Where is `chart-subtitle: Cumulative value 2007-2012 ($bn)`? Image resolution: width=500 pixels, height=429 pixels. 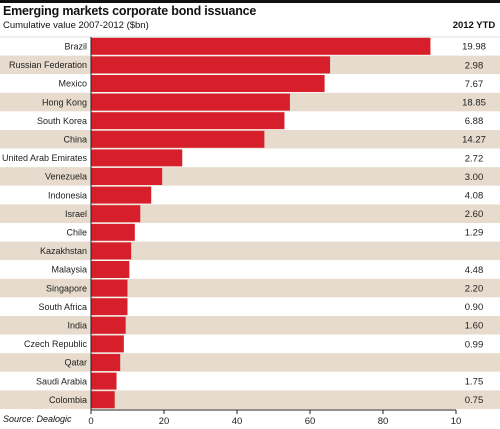
chart-subtitle: Cumulative value 2007-2012 ($bn) is located at coordinates (76, 25).